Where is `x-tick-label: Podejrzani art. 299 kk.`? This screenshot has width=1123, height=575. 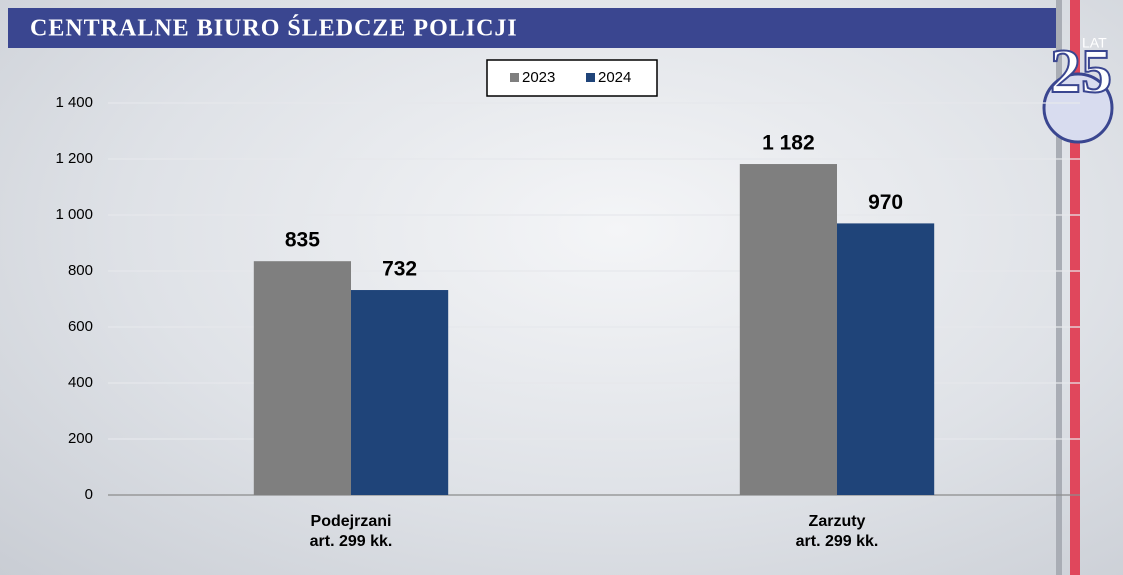
x-tick-label: Podejrzani art. 299 kk. is located at coordinates (351, 531).